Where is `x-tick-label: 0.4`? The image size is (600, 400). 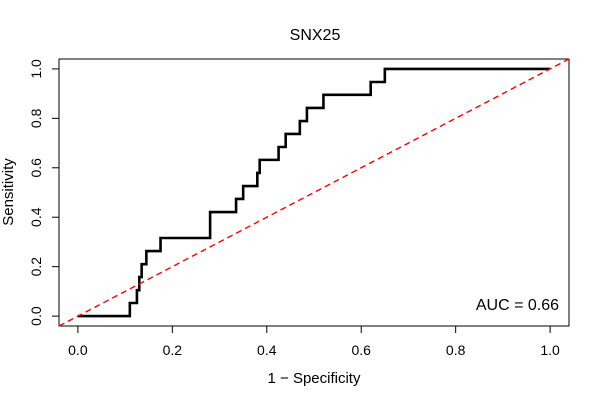 x-tick-label: 0.4 is located at coordinates (267, 350).